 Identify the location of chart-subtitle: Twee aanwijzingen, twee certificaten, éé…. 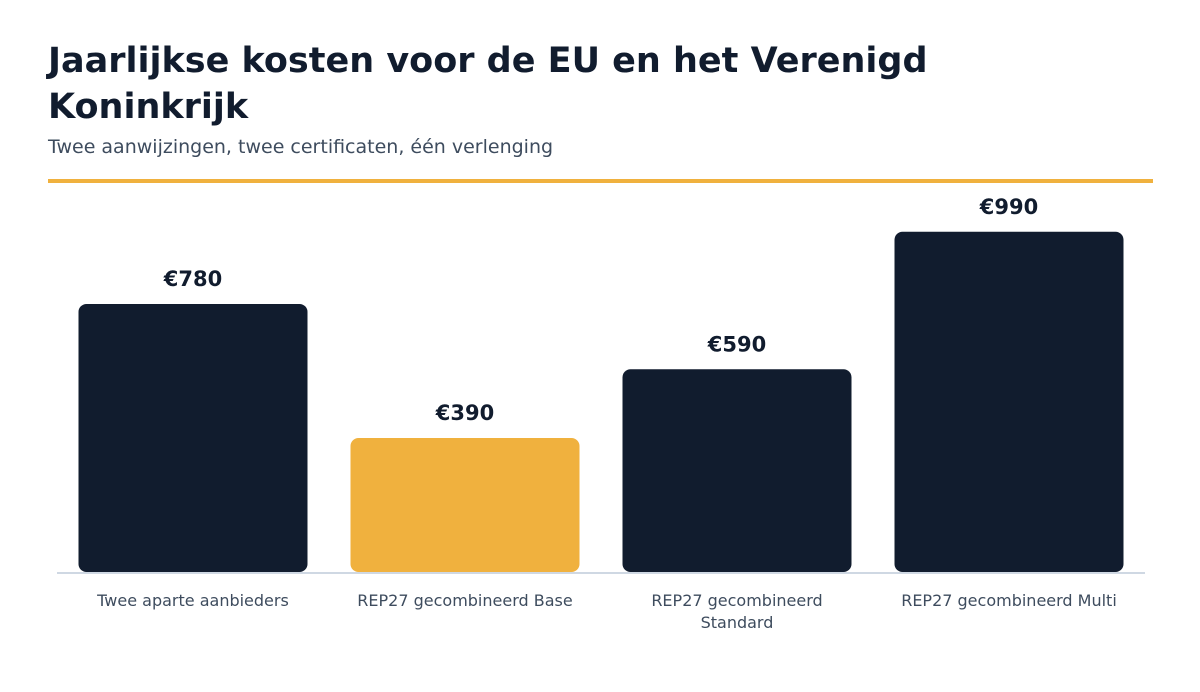
(301, 147).